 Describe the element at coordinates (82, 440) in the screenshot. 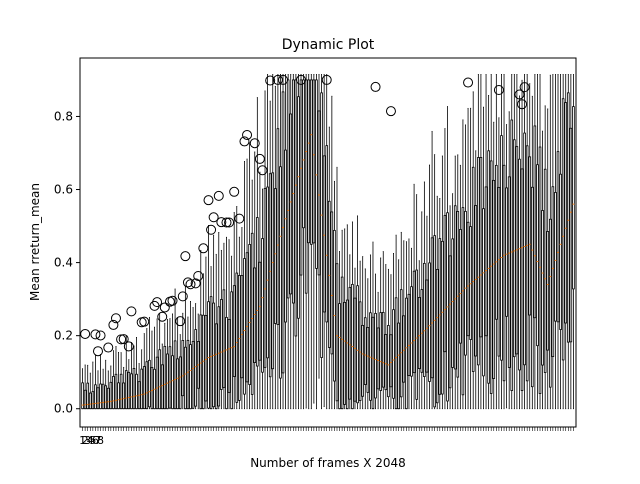

I see `x-tick-label: 1` at that location.